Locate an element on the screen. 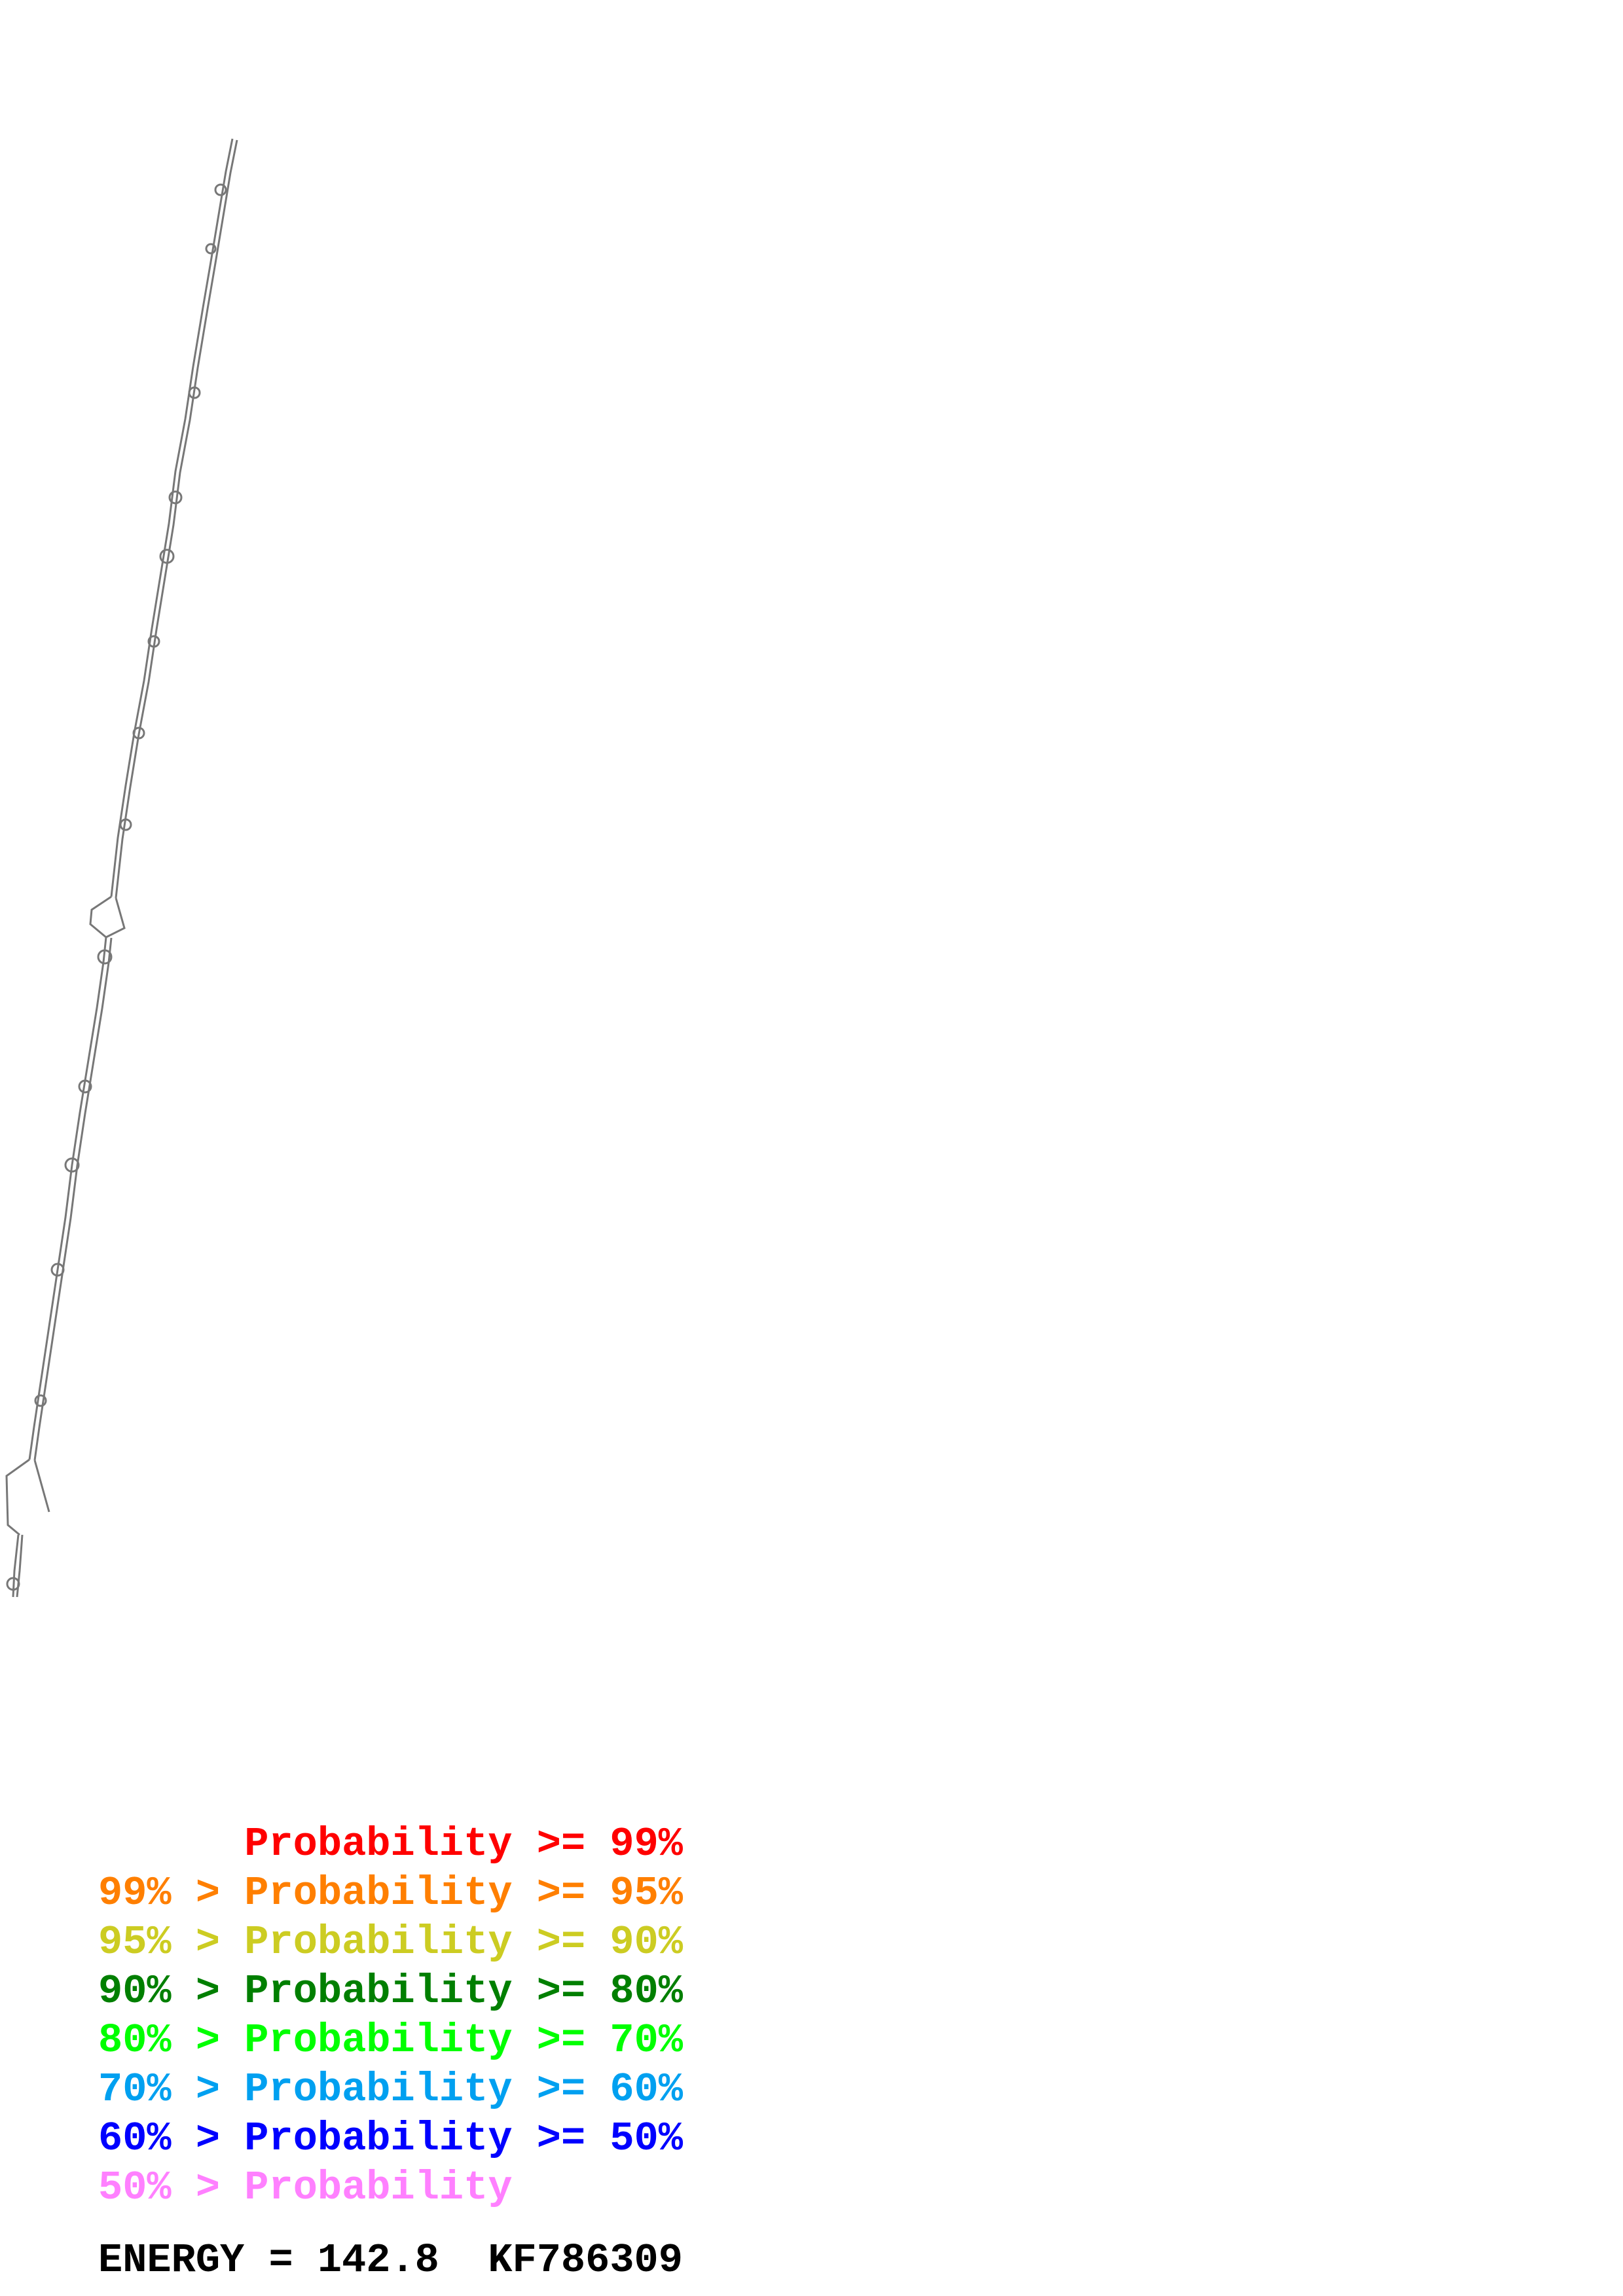  rna-loops is located at coordinates (116, 887).